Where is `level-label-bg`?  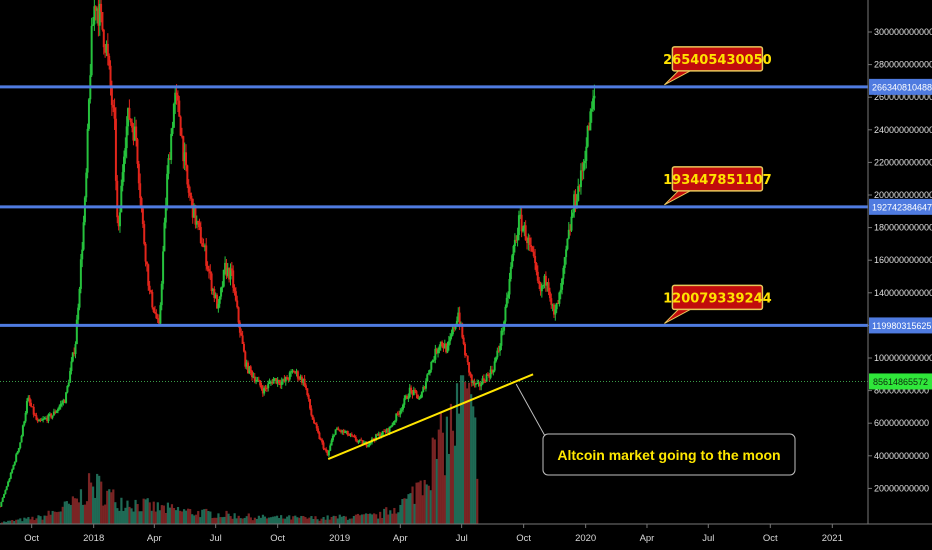 level-label-bg is located at coordinates (900, 206).